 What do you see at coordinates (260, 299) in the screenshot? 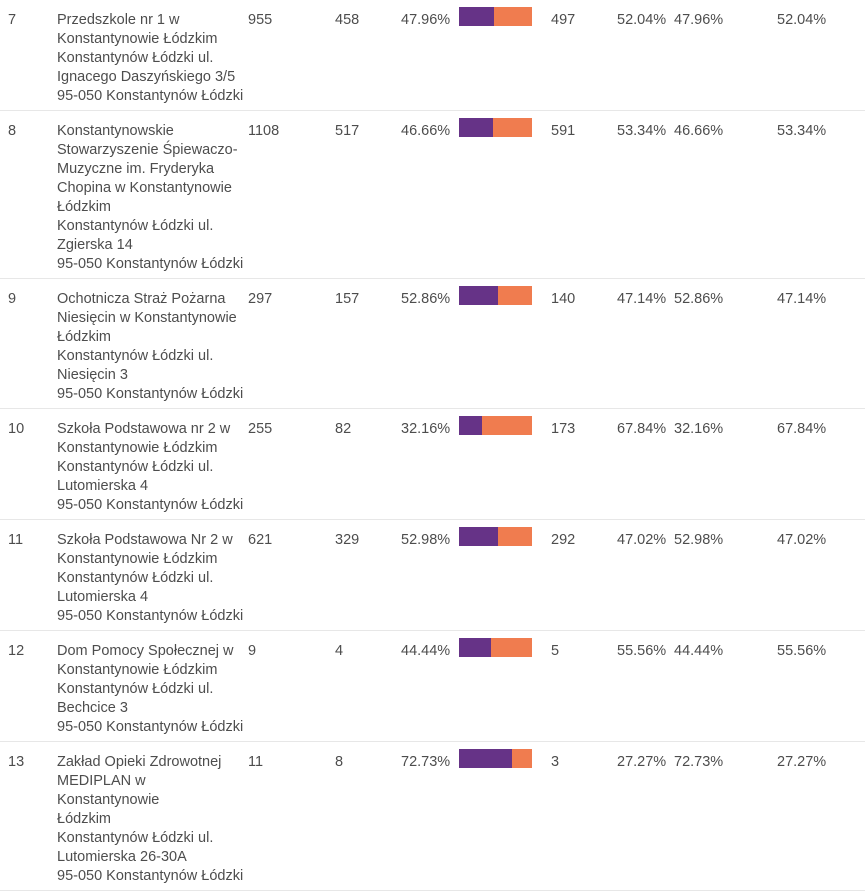
I see `total-votes-cell: 297` at bounding box center [260, 299].